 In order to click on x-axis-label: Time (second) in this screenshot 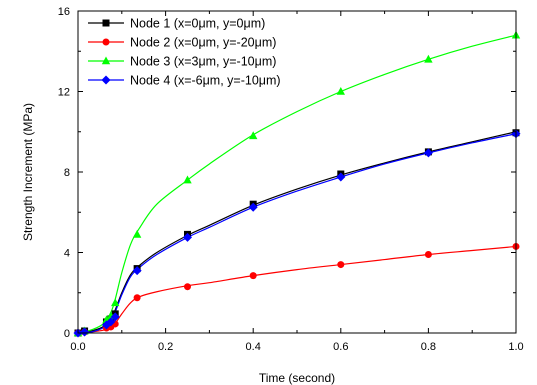, I will do `click(297, 378)`.